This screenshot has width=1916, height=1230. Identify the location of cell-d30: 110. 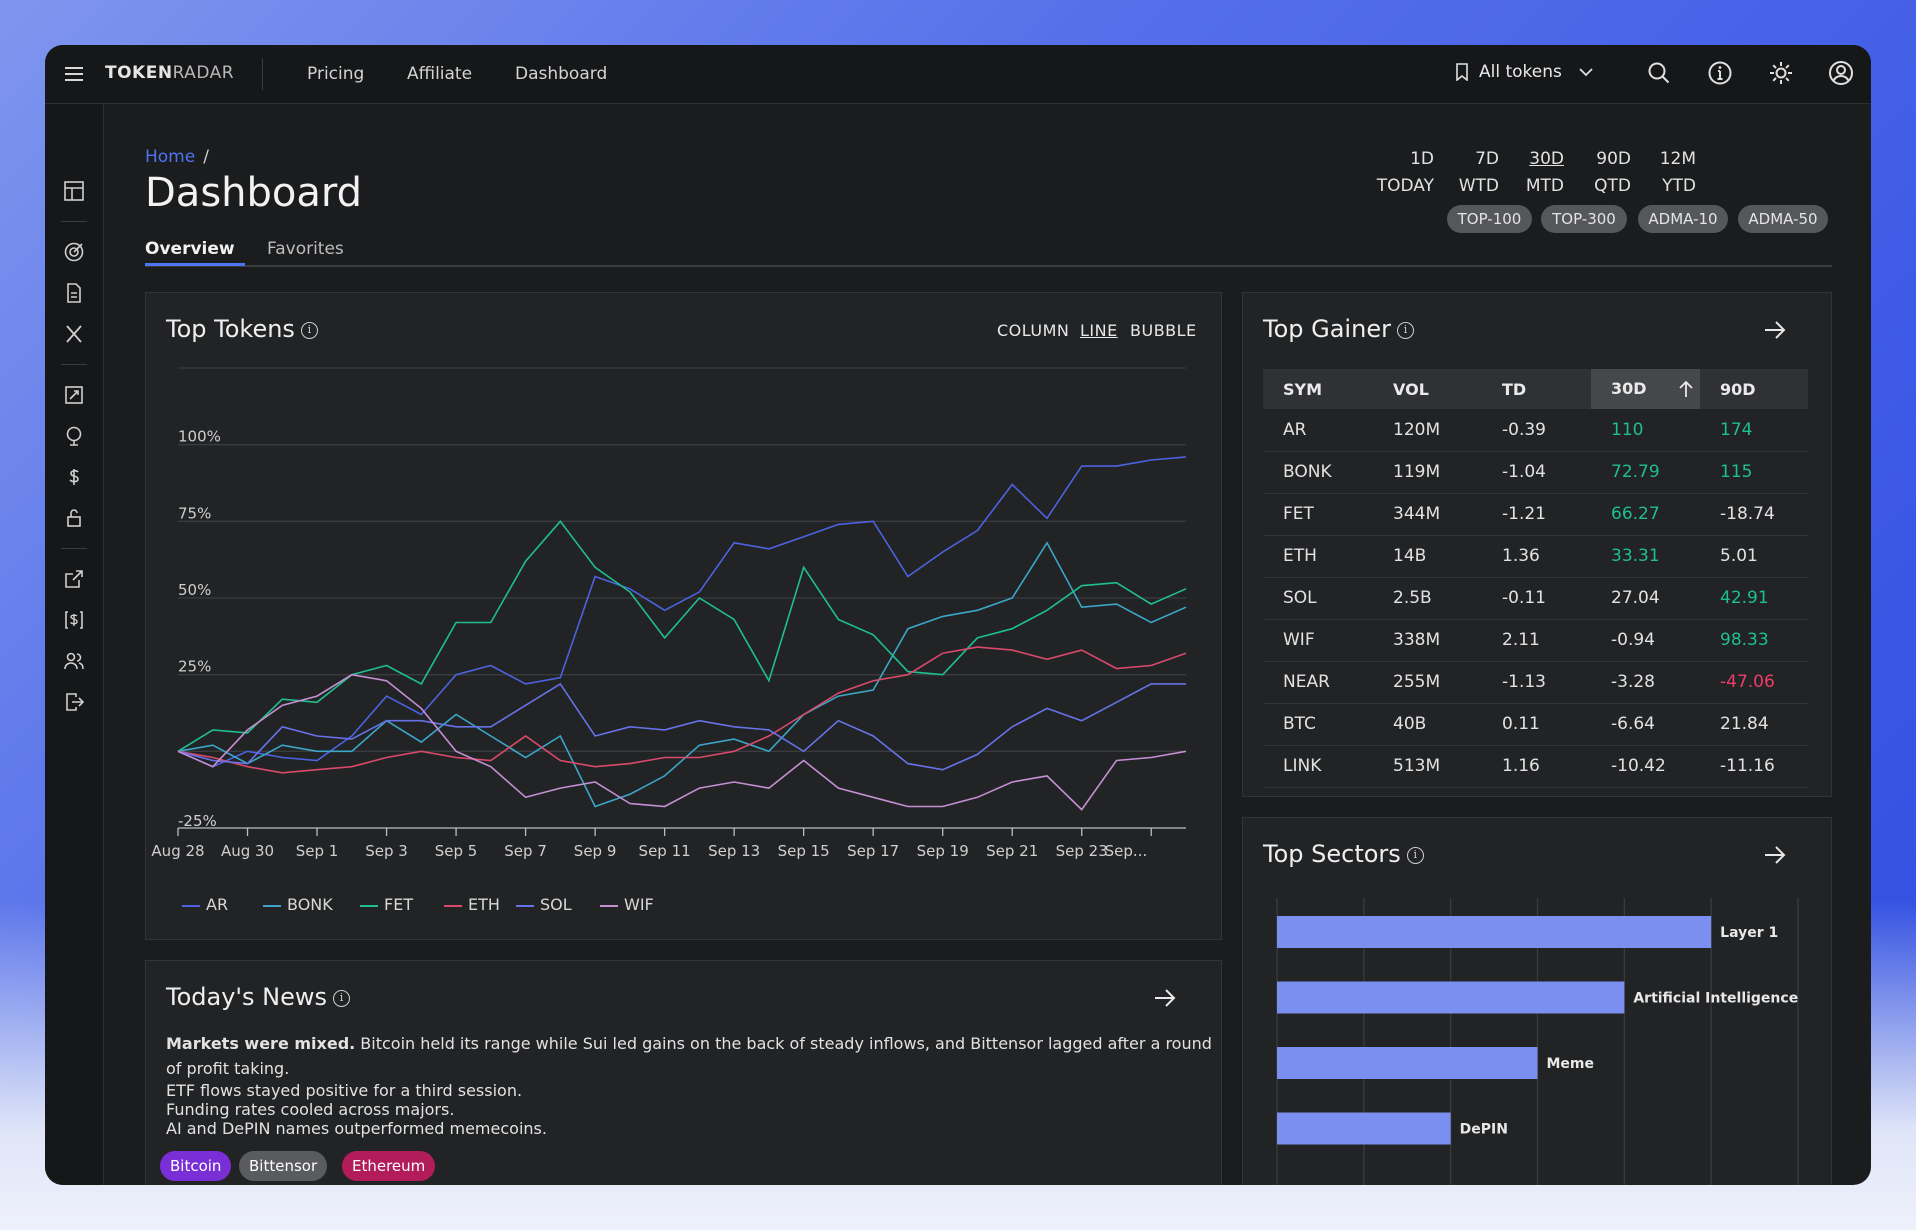
(1645, 430).